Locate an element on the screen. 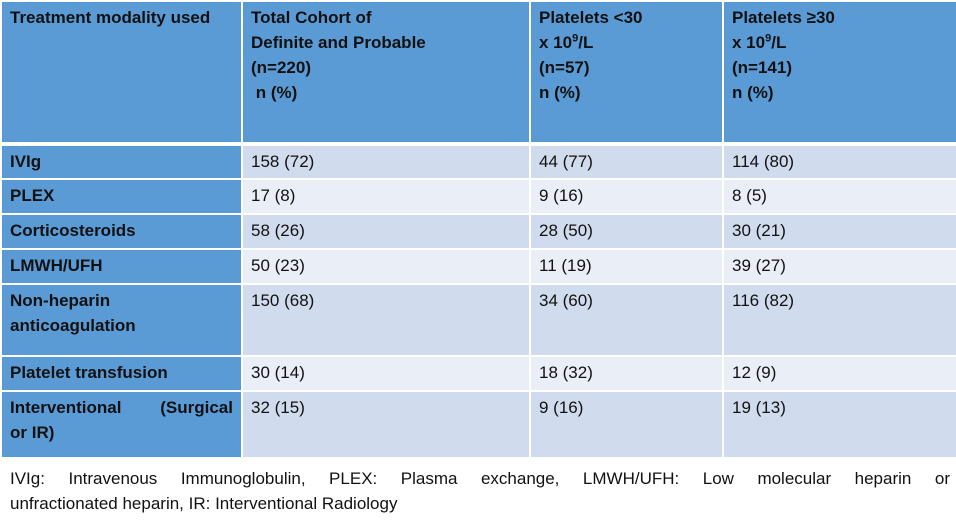  table-row: IVIg 158 (72) 44 (77) 114 (80) is located at coordinates (478, 161).